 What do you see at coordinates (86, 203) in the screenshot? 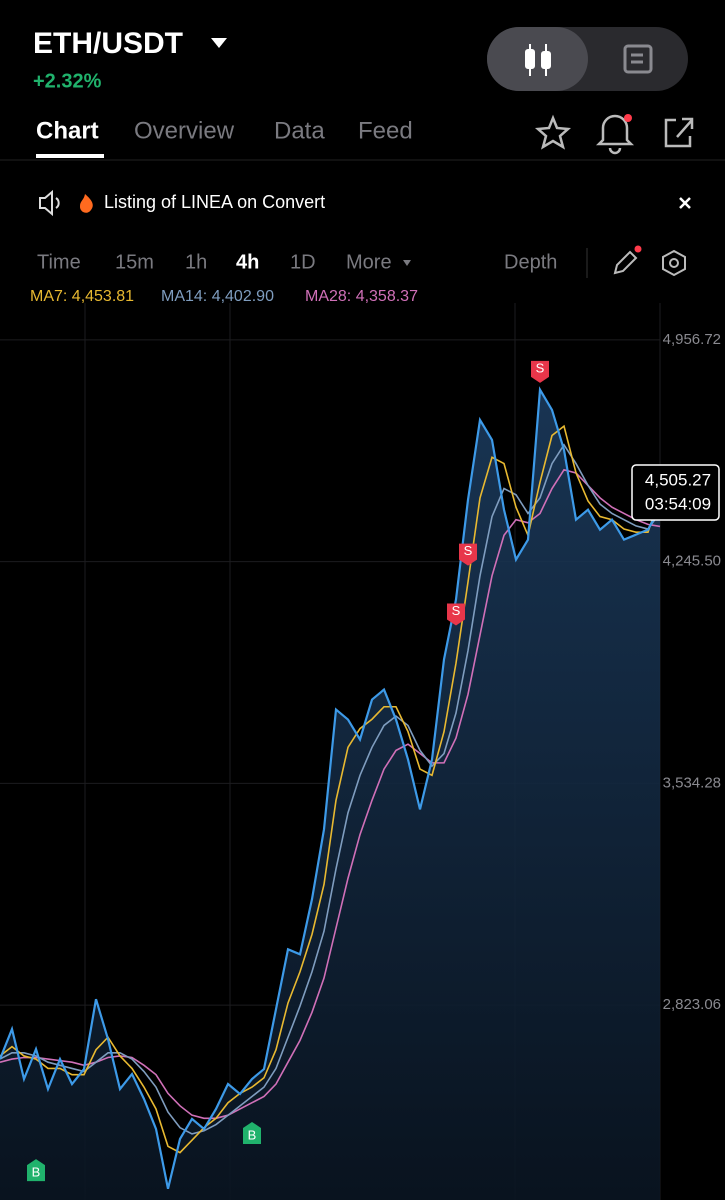
I see `fire-icon` at bounding box center [86, 203].